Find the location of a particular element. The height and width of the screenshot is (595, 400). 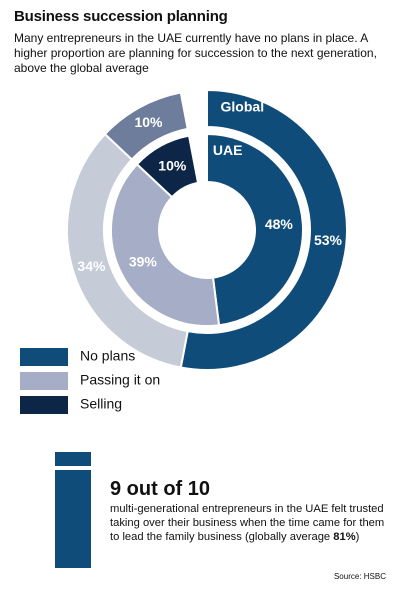

value-label: 34% is located at coordinates (91, 266).